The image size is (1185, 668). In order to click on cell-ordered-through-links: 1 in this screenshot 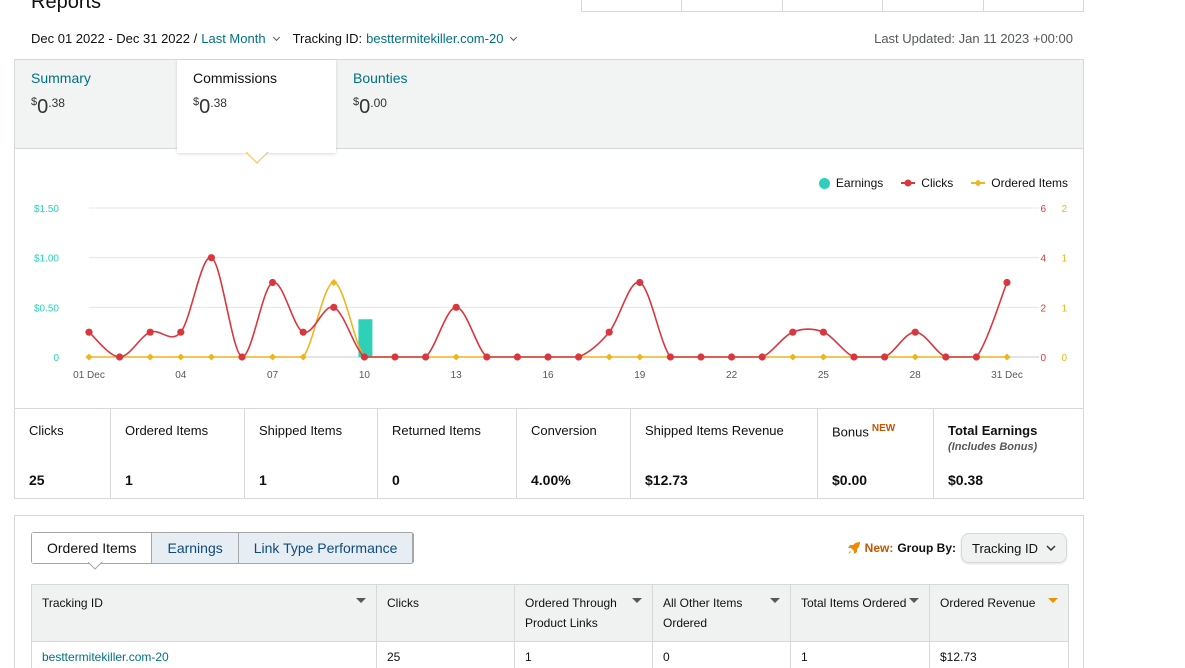, I will do `click(583, 654)`.